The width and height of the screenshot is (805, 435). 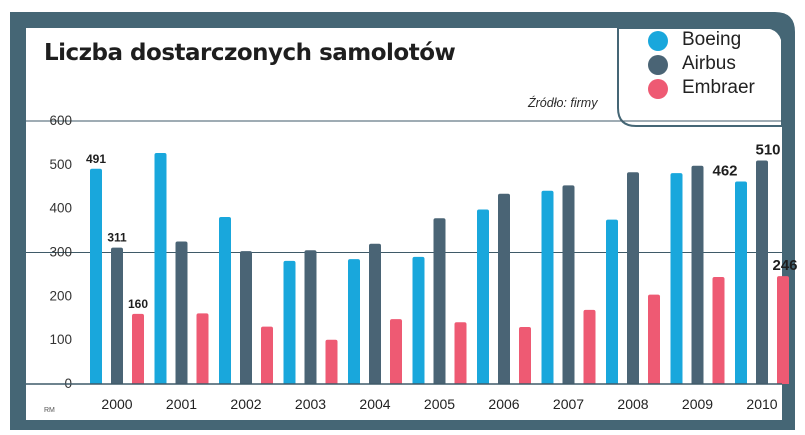 What do you see at coordinates (504, 288) in the screenshot?
I see `bar-airbus-2006` at bounding box center [504, 288].